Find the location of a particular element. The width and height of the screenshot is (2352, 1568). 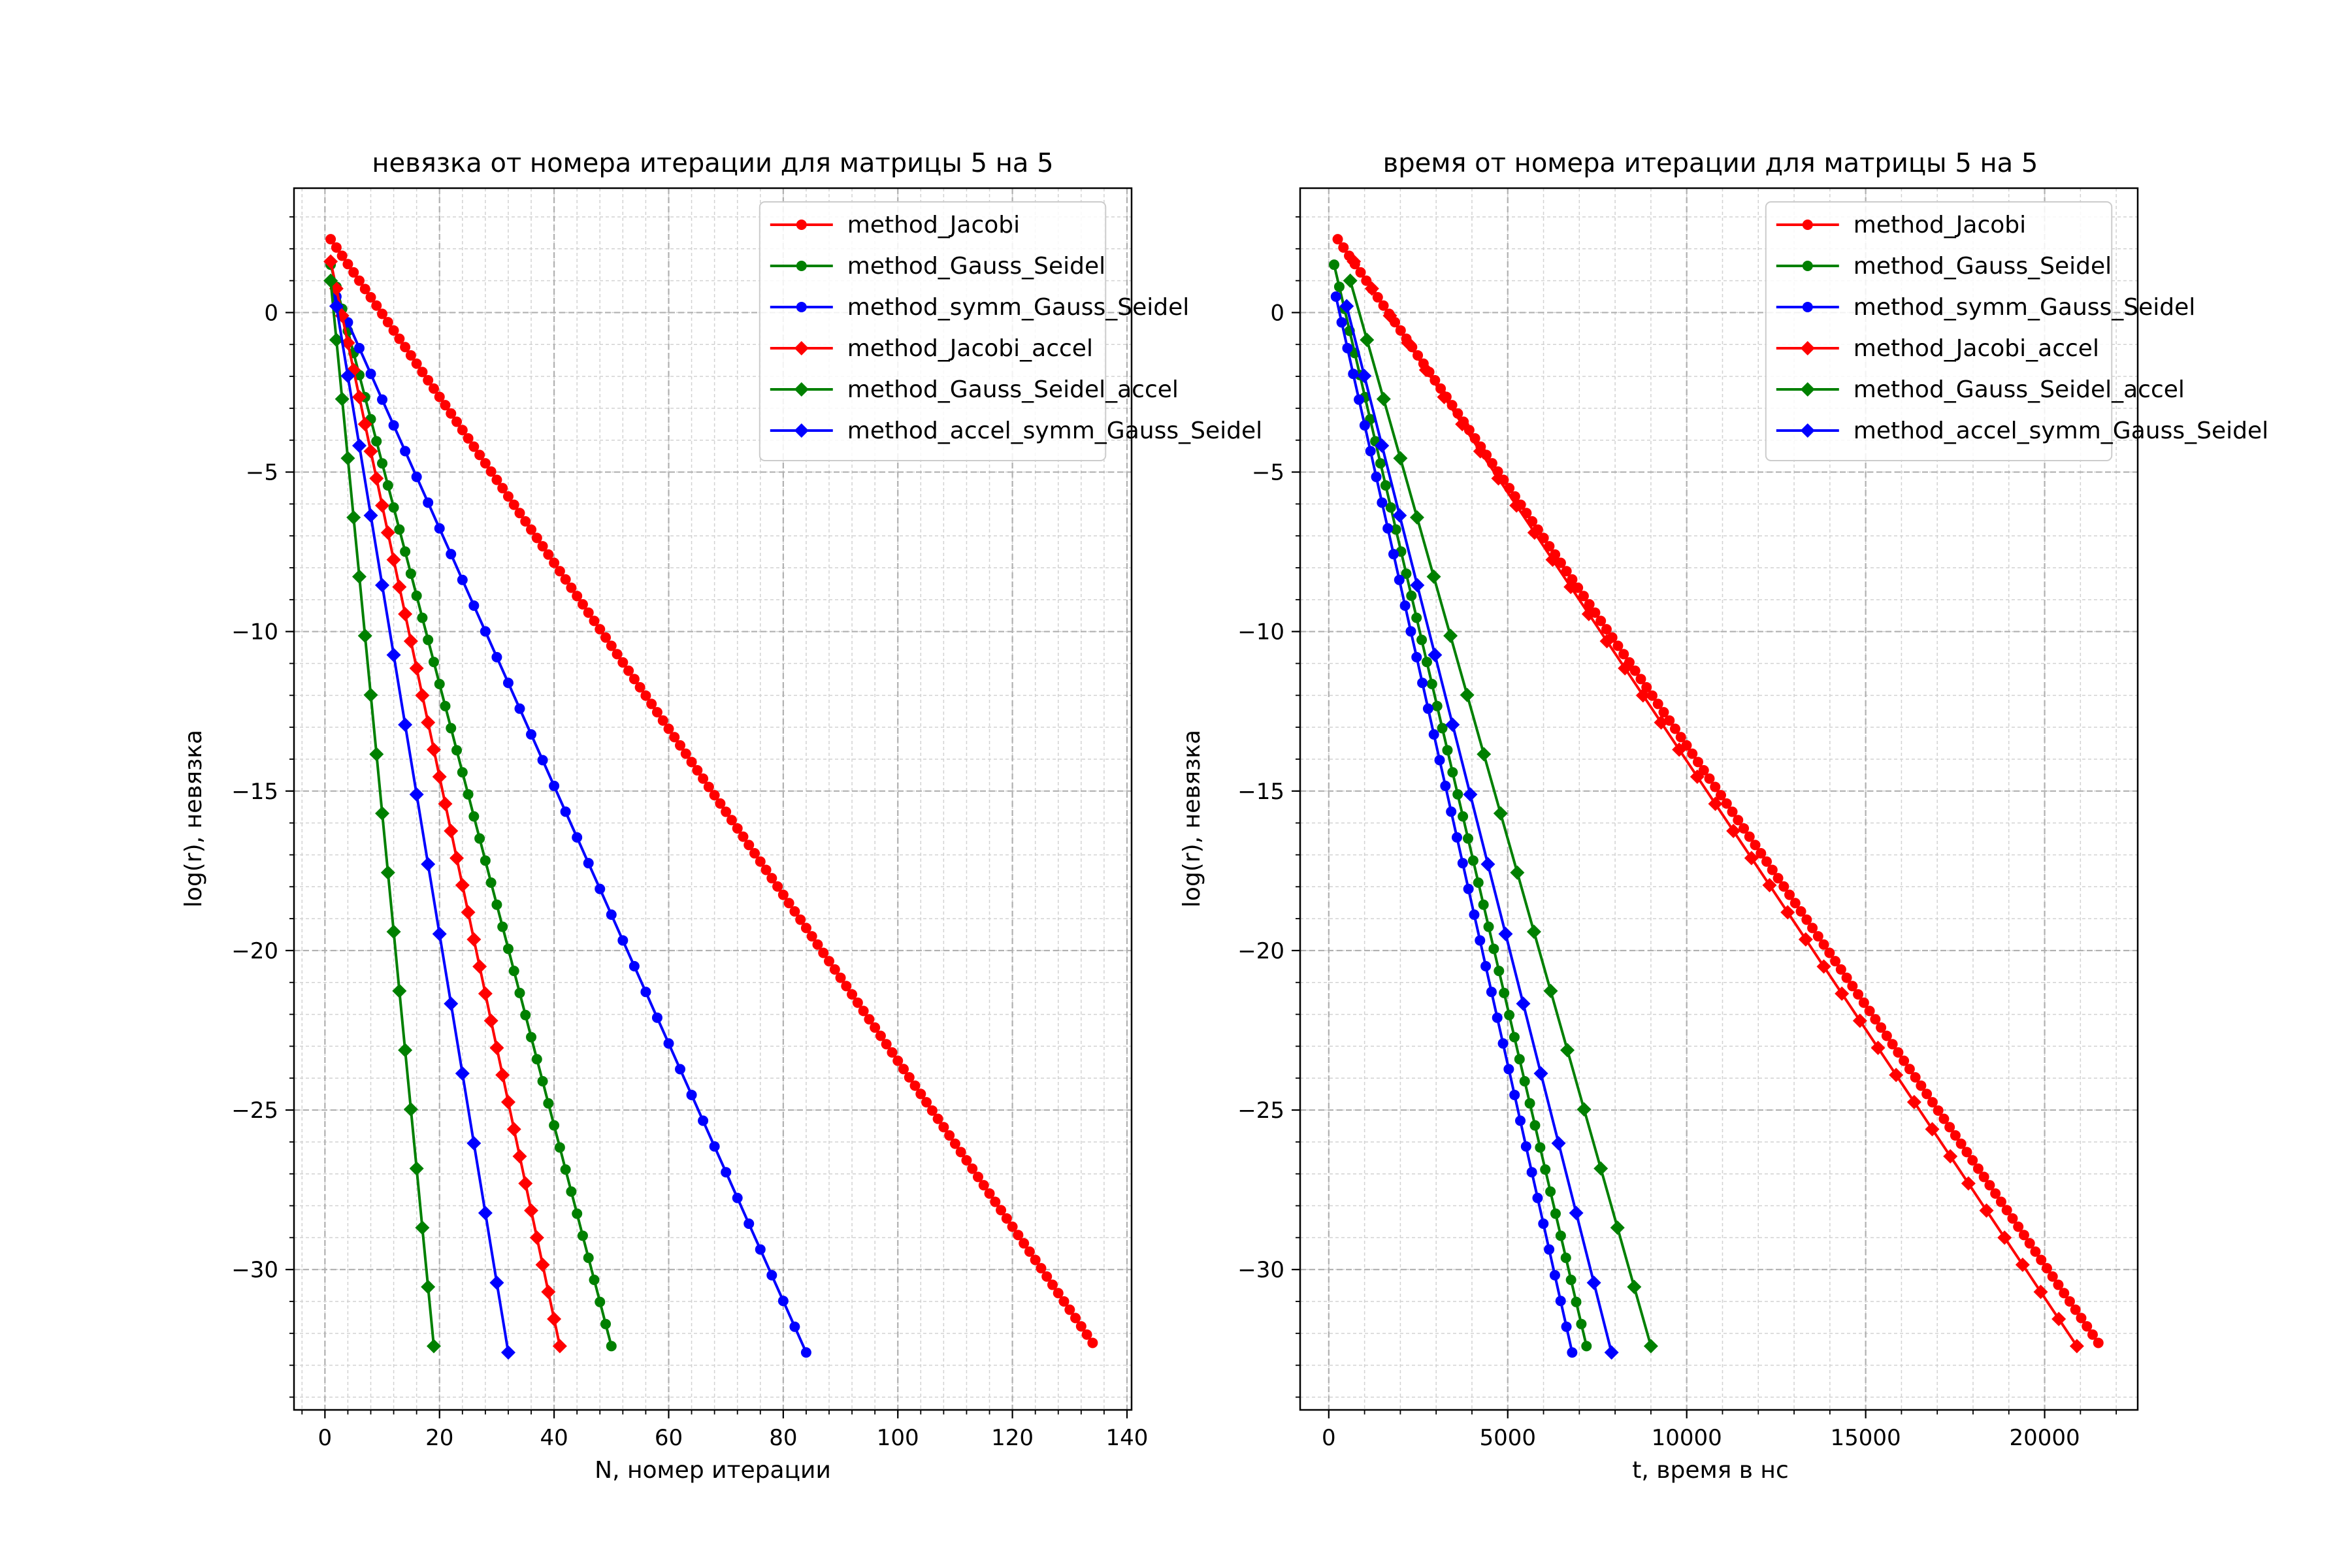

y-tick-label: −5 is located at coordinates (262, 473).